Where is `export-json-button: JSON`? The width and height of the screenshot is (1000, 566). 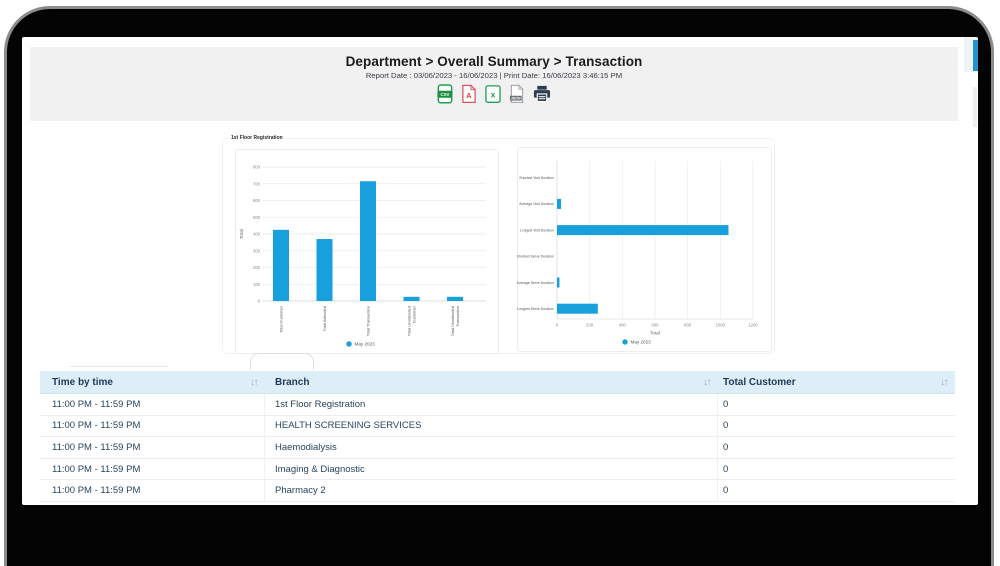
export-json-button: JSON is located at coordinates (517, 94).